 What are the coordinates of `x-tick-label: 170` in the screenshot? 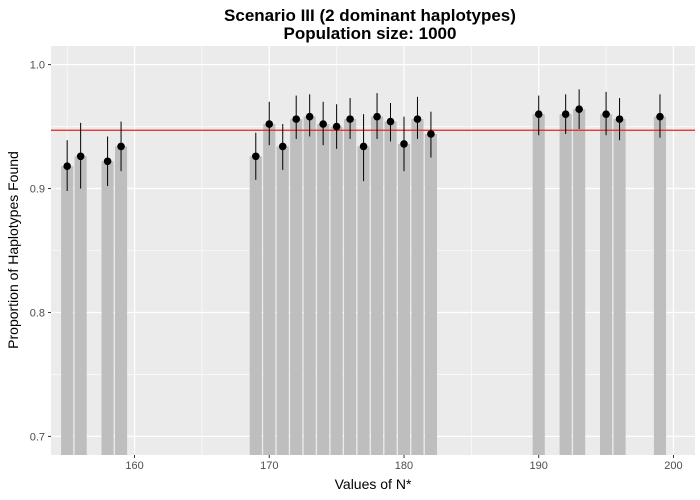 It's located at (269, 466).